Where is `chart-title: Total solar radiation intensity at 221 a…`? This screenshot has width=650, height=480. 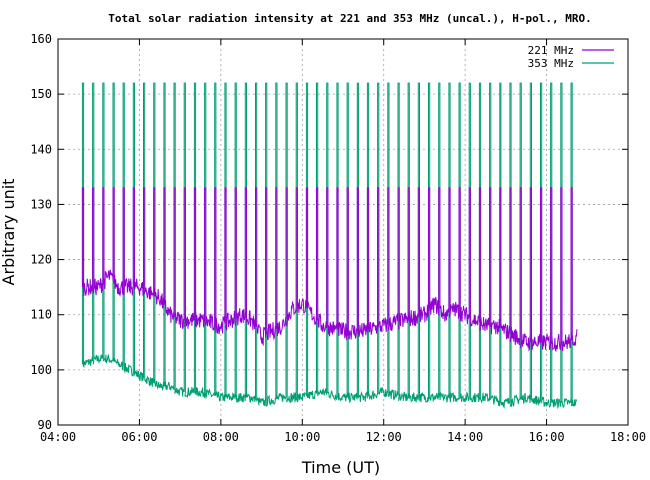 chart-title: Total solar radiation intensity at 221 a… is located at coordinates (349, 18).